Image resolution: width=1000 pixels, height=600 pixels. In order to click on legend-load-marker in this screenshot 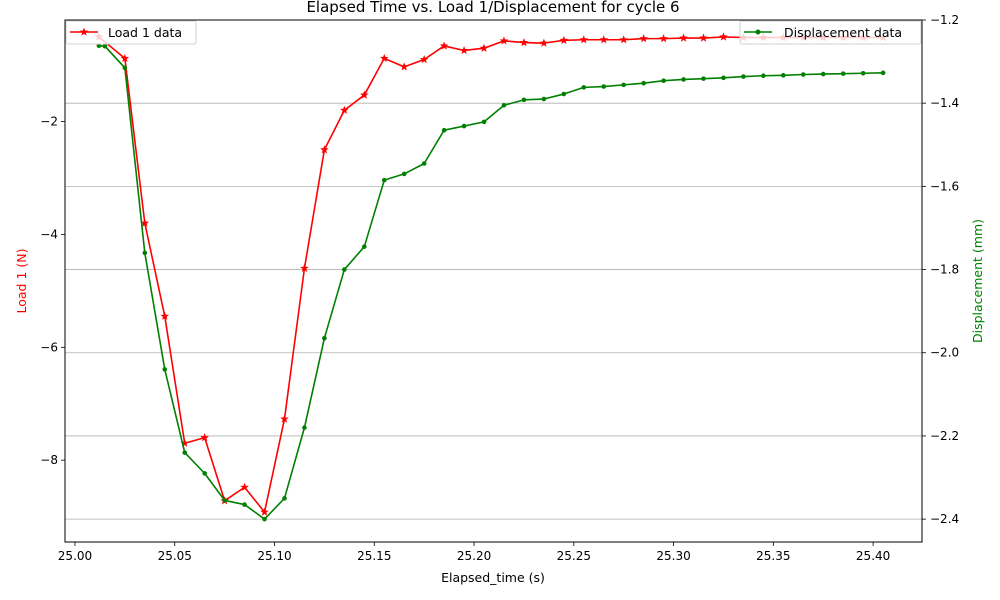, I will do `click(84, 31)`.